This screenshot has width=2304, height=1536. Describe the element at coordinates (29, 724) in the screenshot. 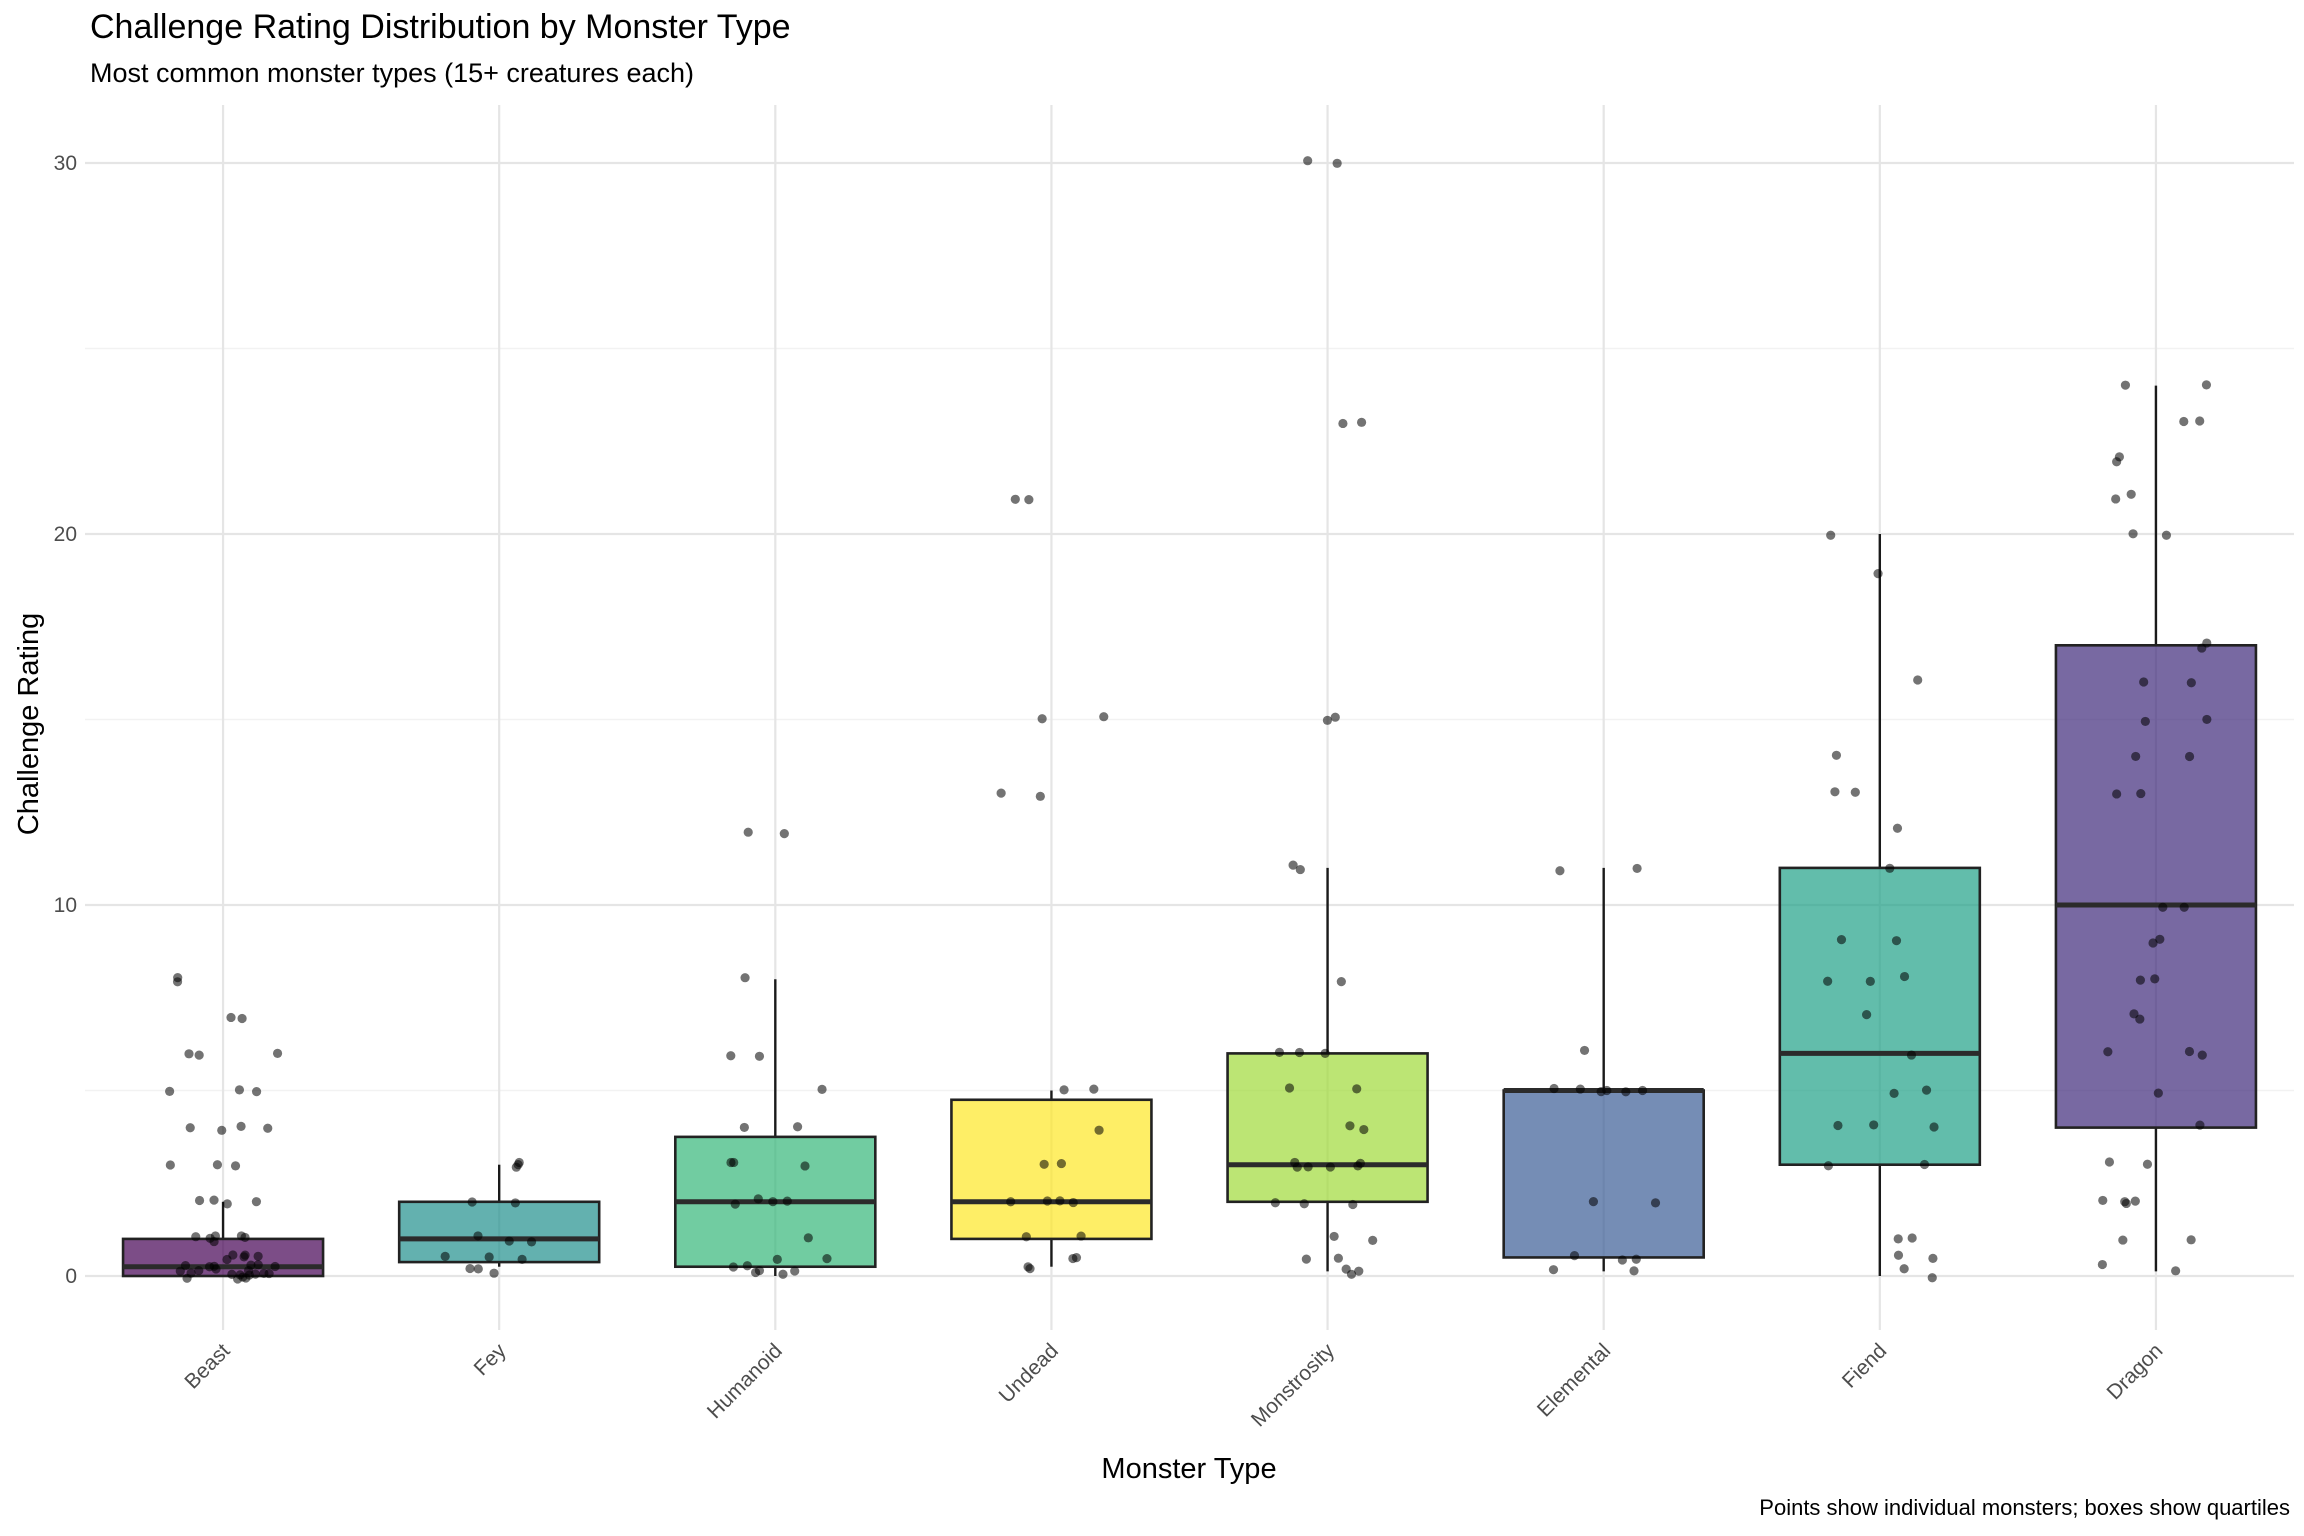

I see `y-axis-title: Challenge Rating` at that location.